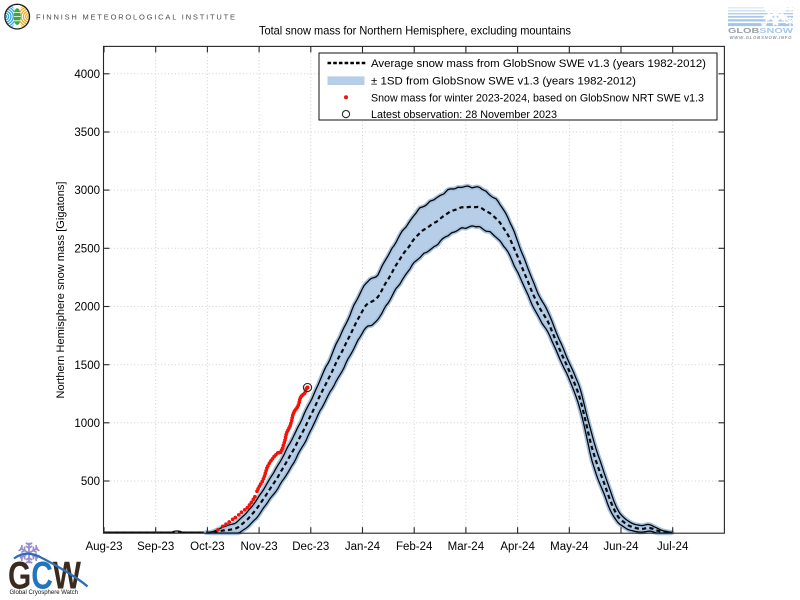 The image size is (800, 600). Describe the element at coordinates (207, 547) in the screenshot. I see `svg-text: Oct-23` at that location.